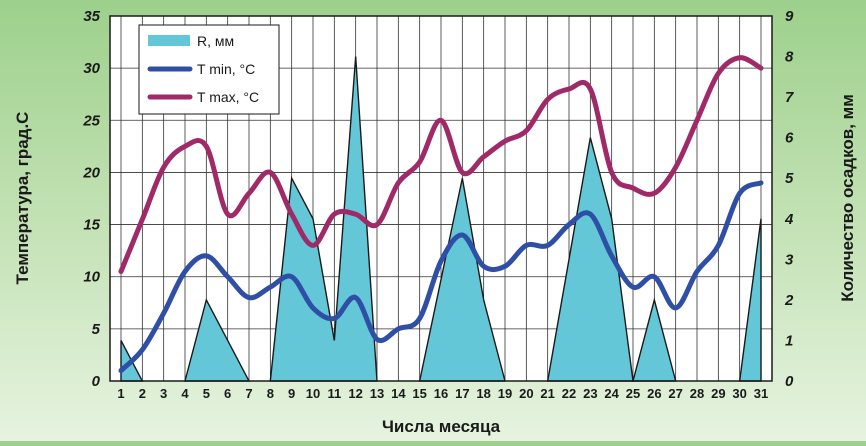 This screenshot has width=866, height=446. Describe the element at coordinates (441, 426) in the screenshot. I see `x-axis-title: Числа месяца` at that location.